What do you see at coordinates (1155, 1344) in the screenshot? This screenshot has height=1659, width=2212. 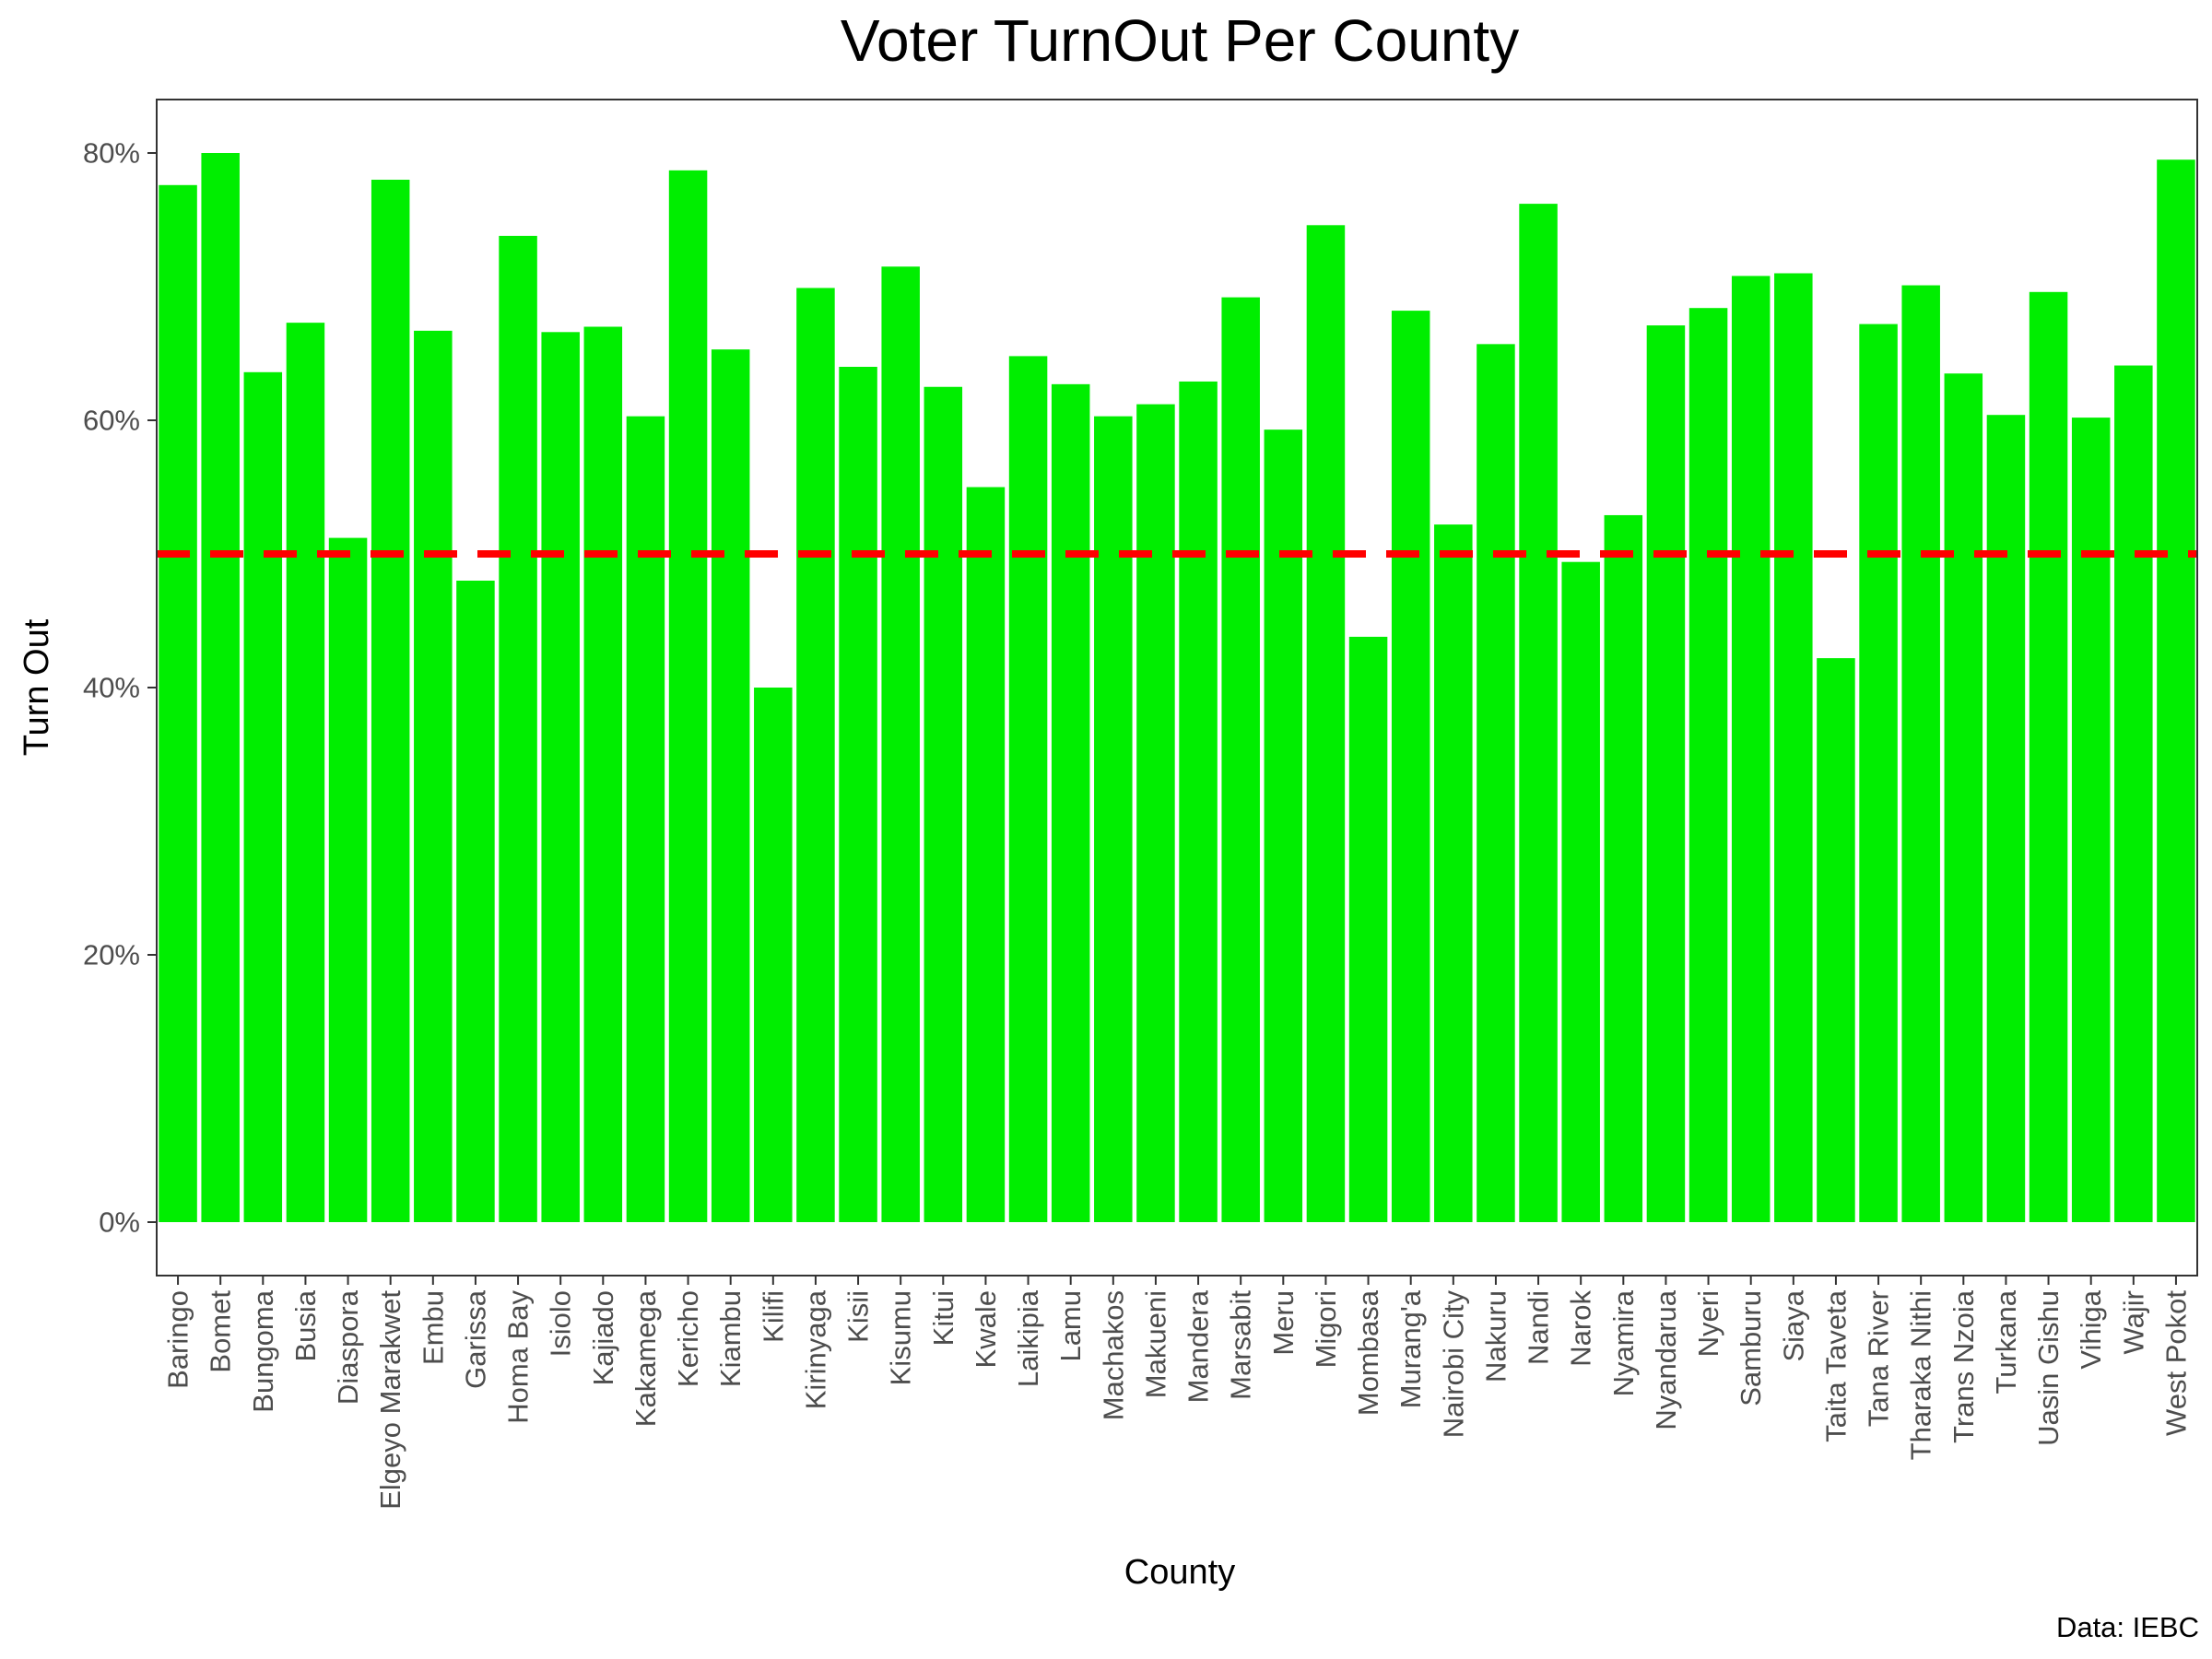 I see `x-tick-label: Makueni` at bounding box center [1155, 1344].